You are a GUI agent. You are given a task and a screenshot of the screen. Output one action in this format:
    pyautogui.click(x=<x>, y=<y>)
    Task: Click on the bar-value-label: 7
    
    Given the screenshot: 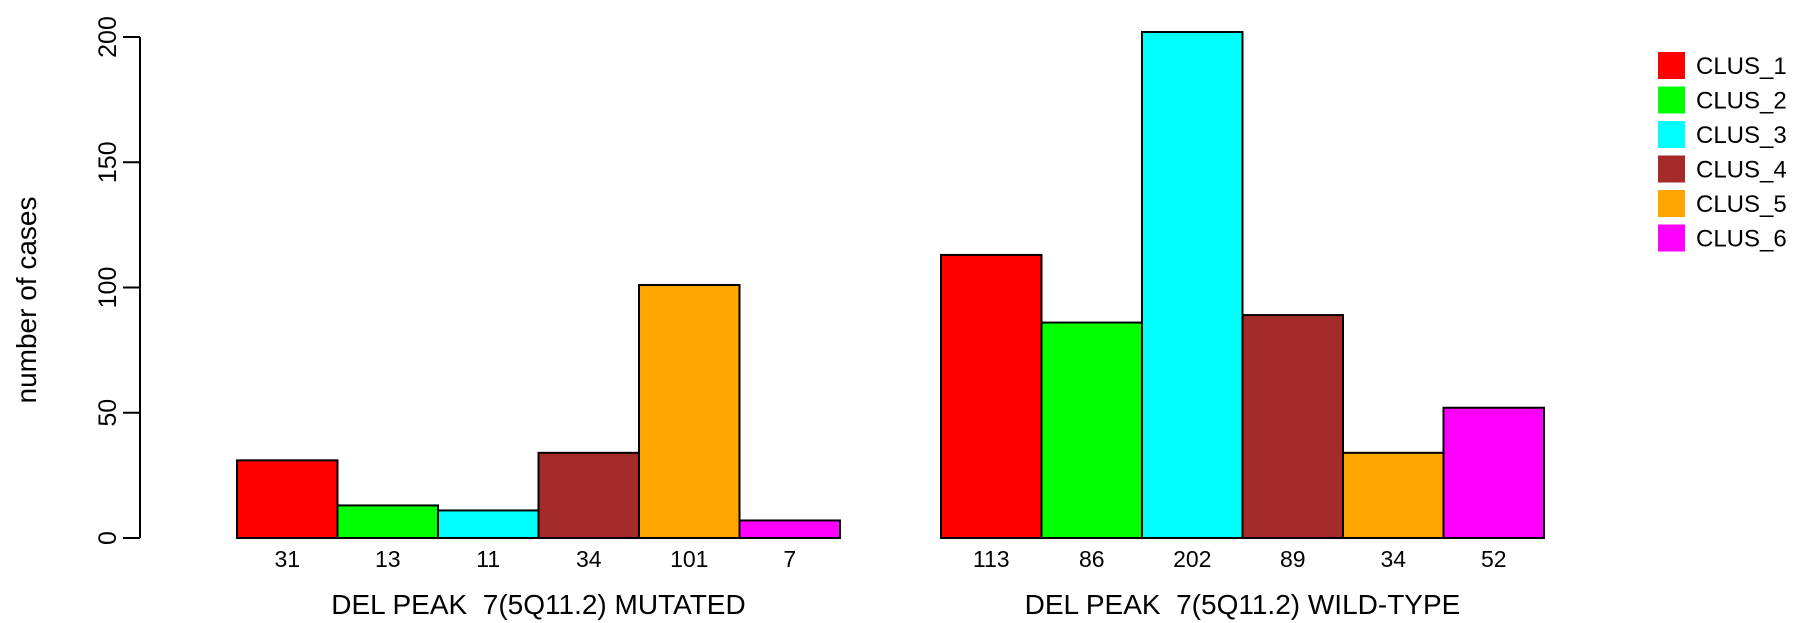 What is the action you would take?
    pyautogui.click(x=789, y=559)
    